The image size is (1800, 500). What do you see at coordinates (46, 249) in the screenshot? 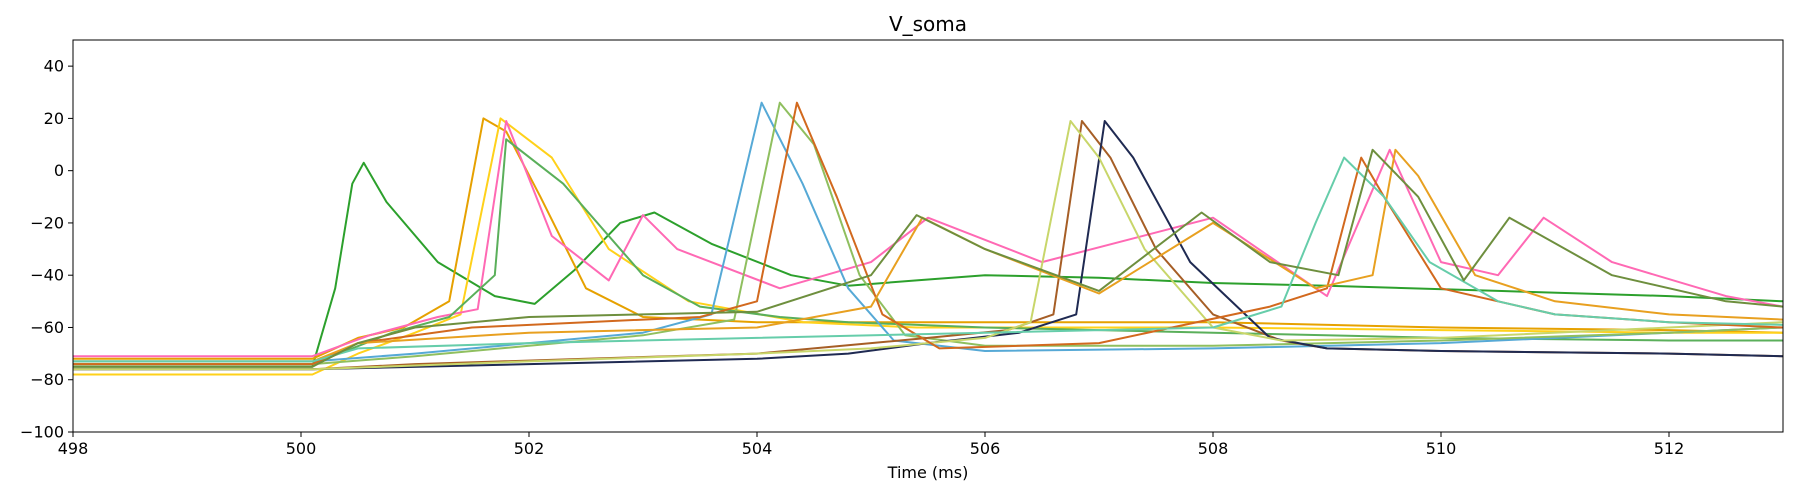
I see `y-axis-ticks: −100 −80 −60 −40 −20 0 20 40` at bounding box center [46, 249].